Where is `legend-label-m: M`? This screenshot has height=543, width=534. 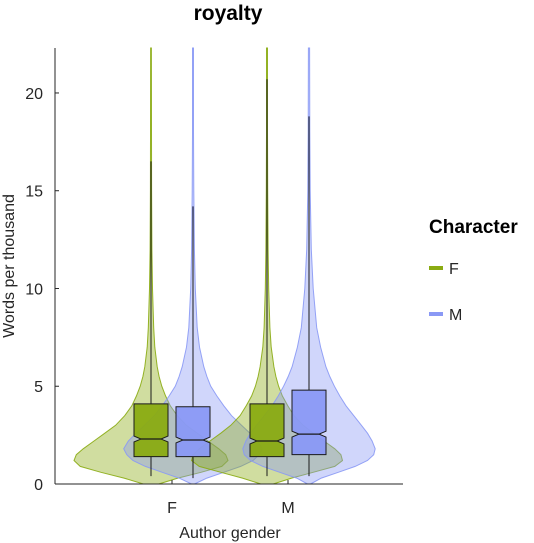
legend-label-m: M is located at coordinates (455, 315).